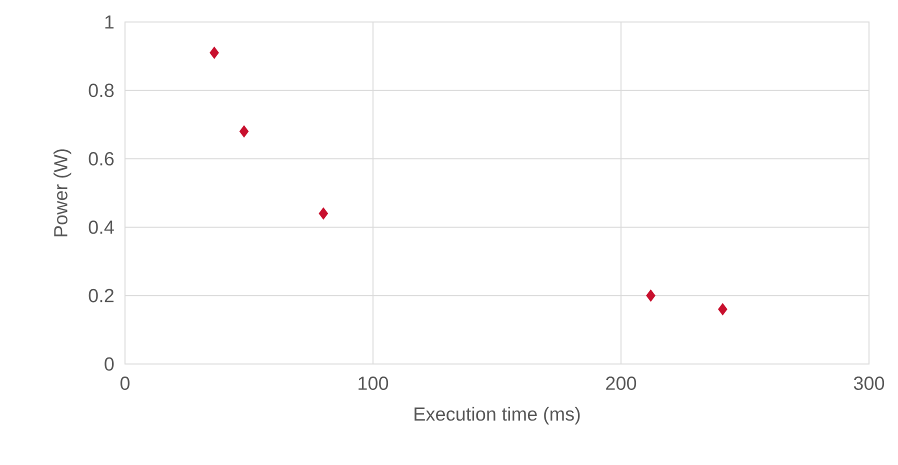  What do you see at coordinates (101, 159) in the screenshot?
I see `y-tick-label: 0.6` at bounding box center [101, 159].